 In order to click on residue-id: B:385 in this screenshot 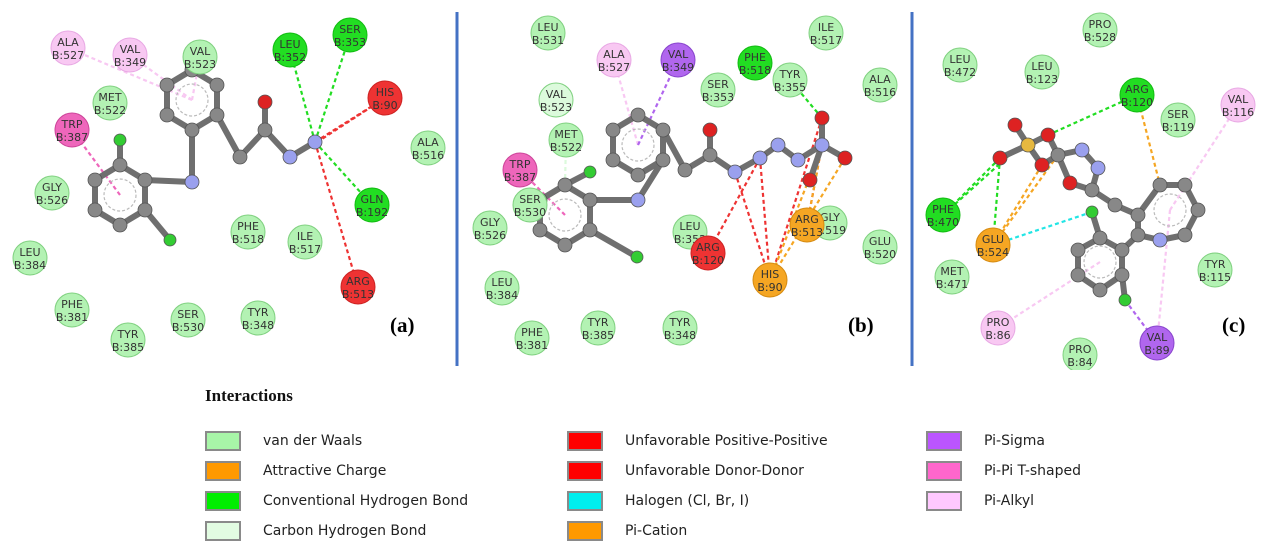, I will do `click(598, 335)`.